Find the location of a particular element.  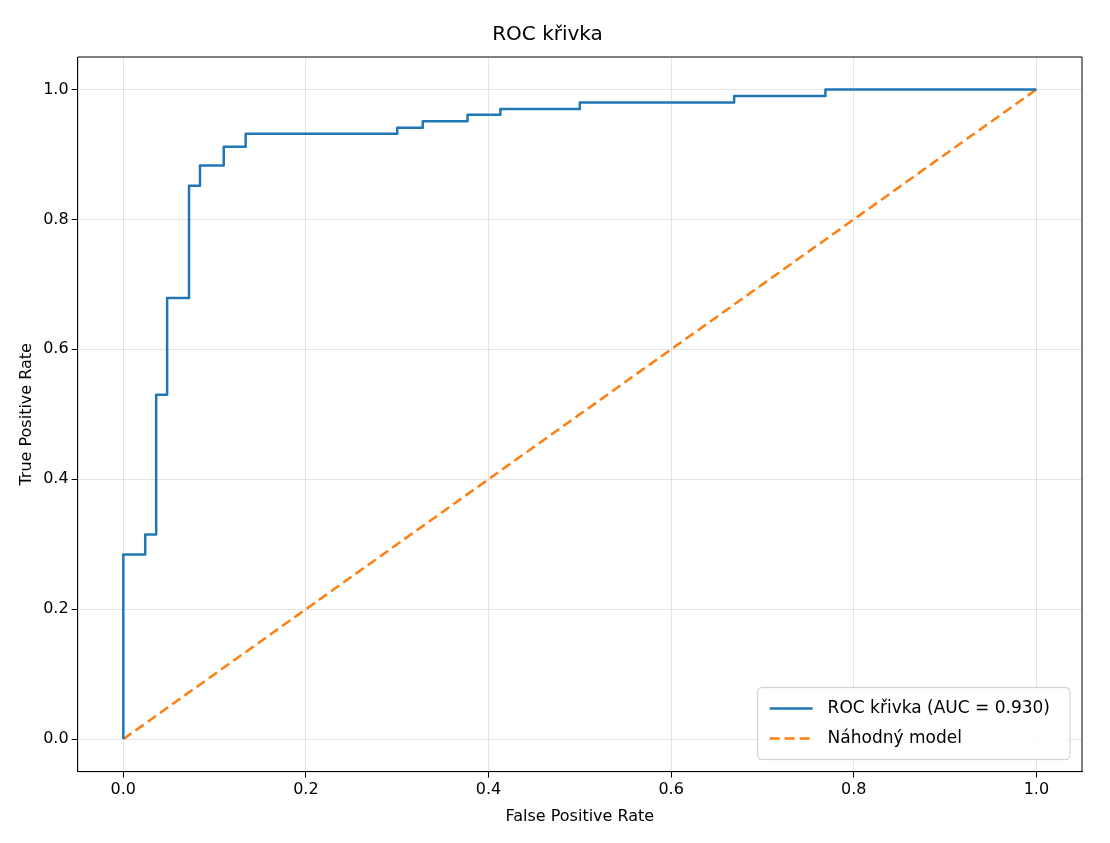

y-tick-label: 0.4 is located at coordinates (56, 478).